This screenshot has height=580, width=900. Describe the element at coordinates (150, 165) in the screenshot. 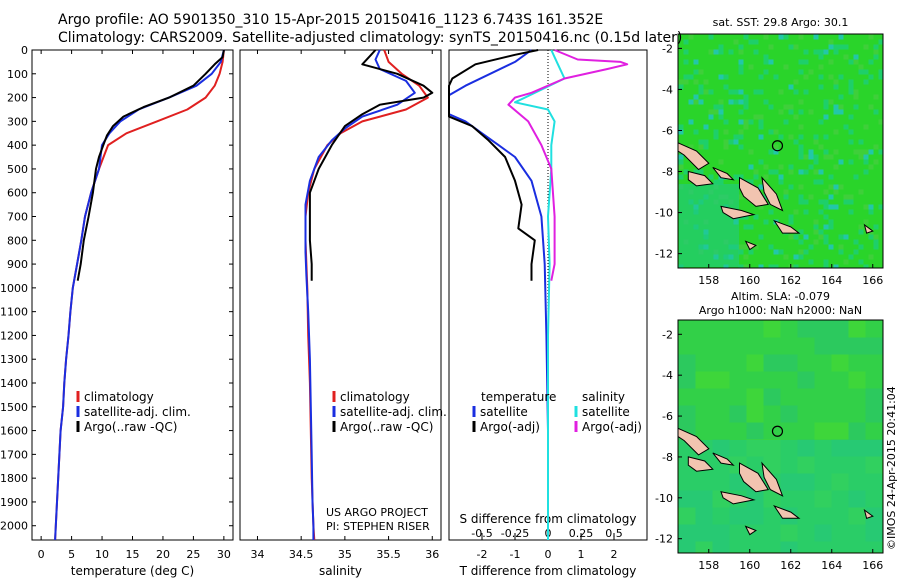

I see `temperature-series-argo-raw-qc` at that location.